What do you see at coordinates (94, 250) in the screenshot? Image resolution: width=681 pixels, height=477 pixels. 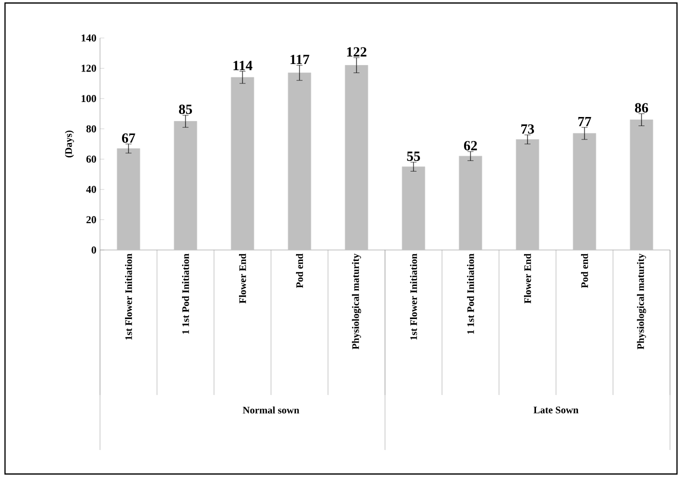 I see `y-tick-label: 0` at bounding box center [94, 250].